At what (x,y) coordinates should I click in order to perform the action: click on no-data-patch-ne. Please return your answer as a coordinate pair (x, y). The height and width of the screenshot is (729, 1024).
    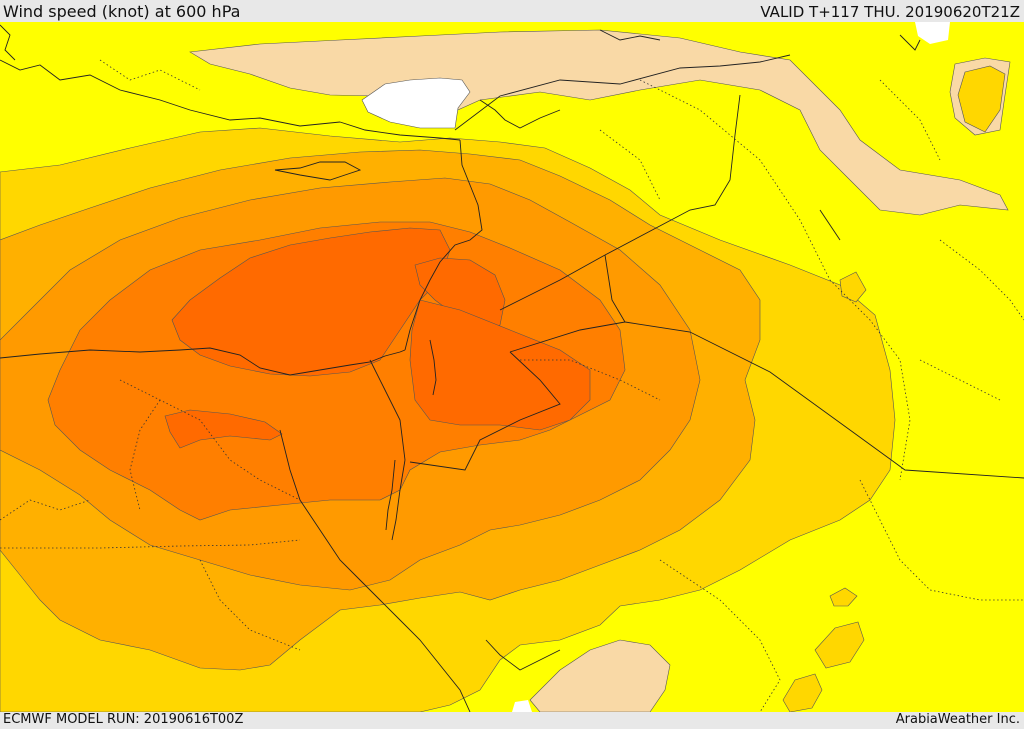
    Looking at the image, I should click on (932, 33).